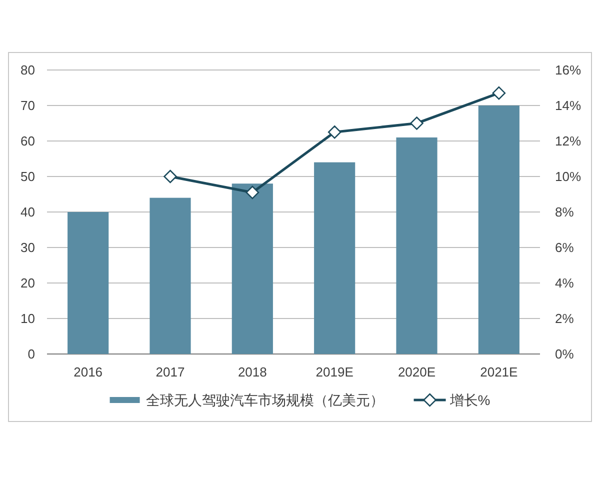 This screenshot has height=480, width=600. Describe the element at coordinates (564, 212) in the screenshot. I see `y2-tick-label: 8%` at that location.